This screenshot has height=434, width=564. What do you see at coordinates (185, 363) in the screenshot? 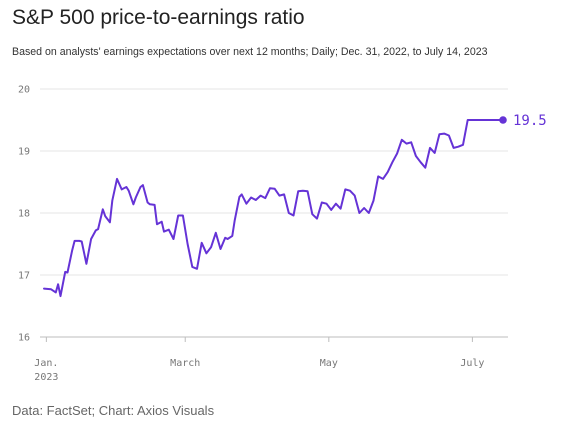
I see `x-tick-label: March` at bounding box center [185, 363].